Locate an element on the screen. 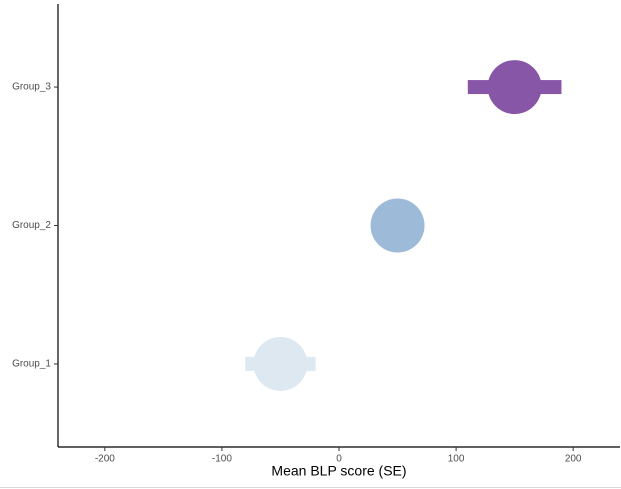 The height and width of the screenshot is (489, 621). x-tick-label: -200 is located at coordinates (105, 459).